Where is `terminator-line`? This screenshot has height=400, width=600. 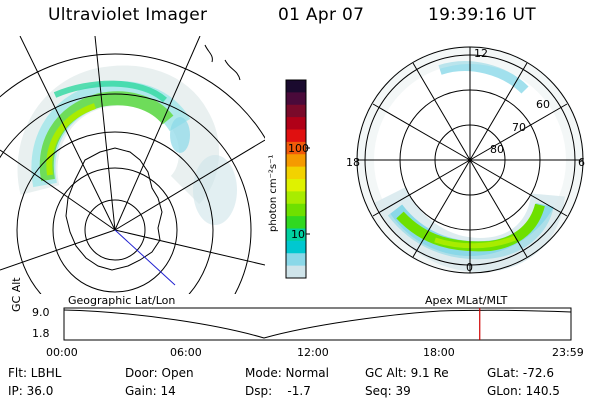
terminator-line is located at coordinates (145, 257).